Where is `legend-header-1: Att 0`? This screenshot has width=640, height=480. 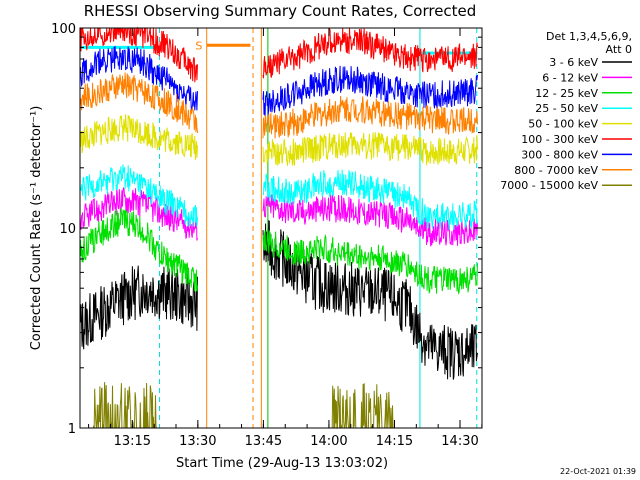 legend-header-1: Att 0 is located at coordinates (619, 49).